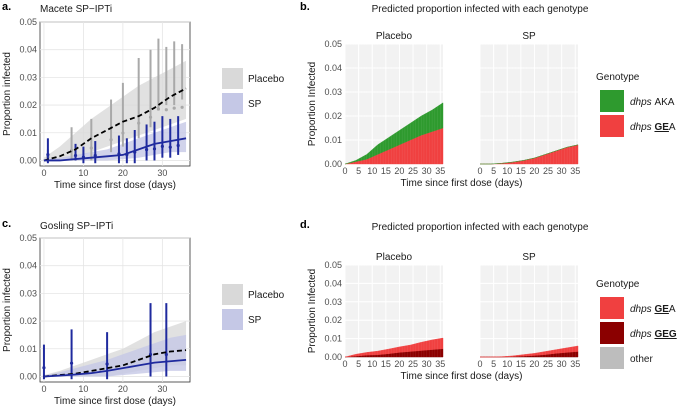 The width and height of the screenshot is (685, 416). What do you see at coordinates (115, 368) in the screenshot?
I see `mean-line-sp` at bounding box center [115, 368].